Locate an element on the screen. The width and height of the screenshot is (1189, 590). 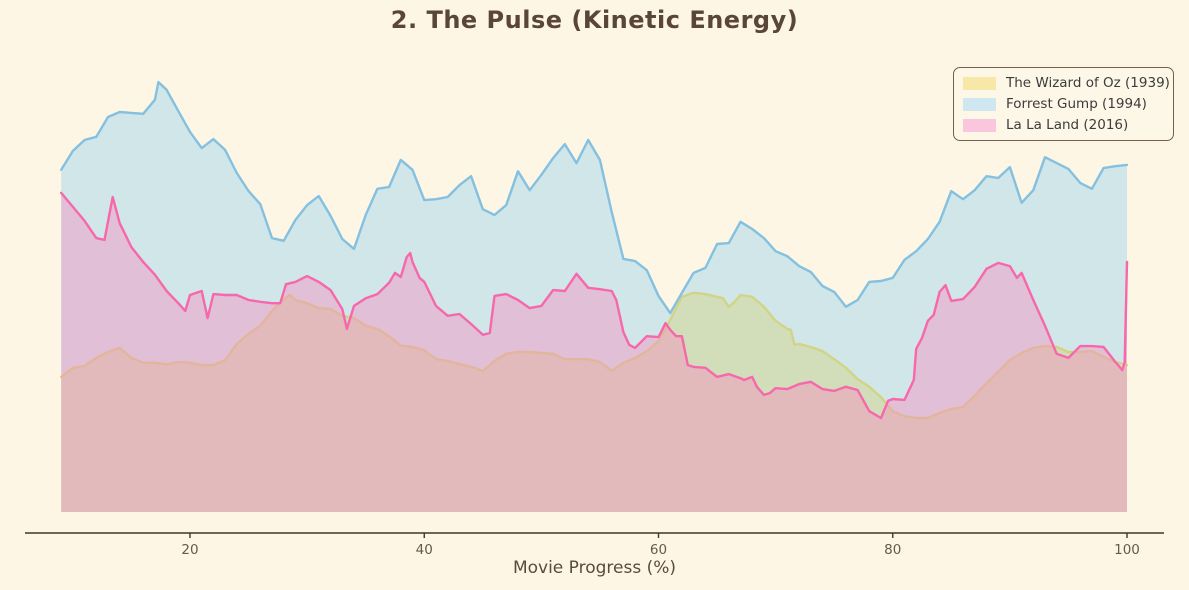
legend-item-the-wizard-of-oz-1939: The Wizard of Oz (1939) is located at coordinates (1066, 83).